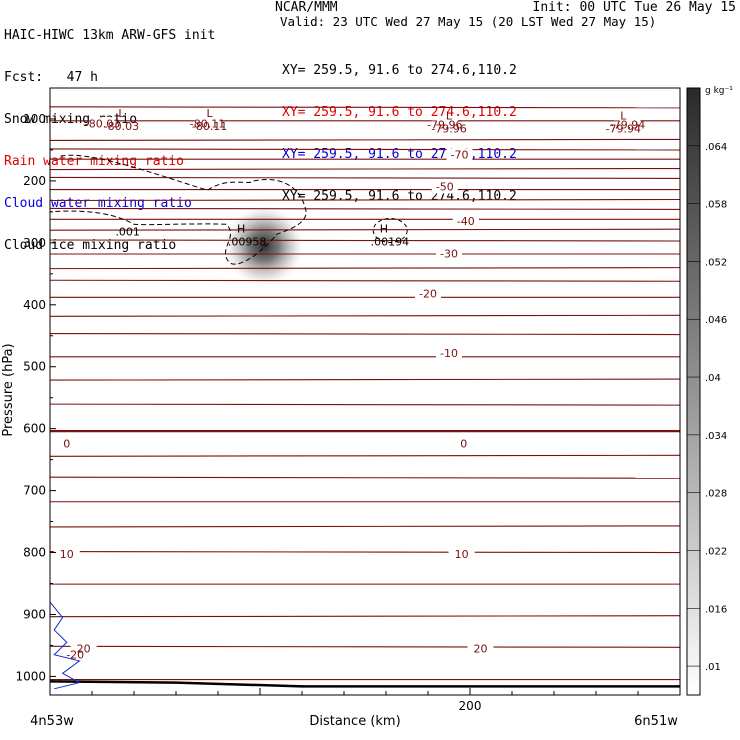  I want to click on init-time: Init: 00 UTC Tue 26 May 15, so click(634, 7).